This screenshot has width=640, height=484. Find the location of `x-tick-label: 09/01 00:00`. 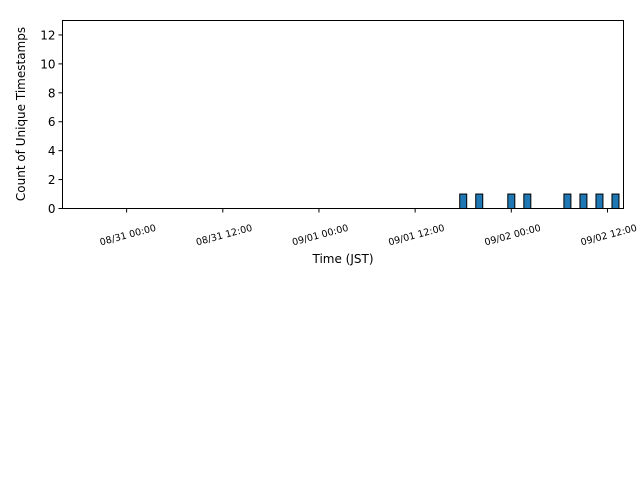

x-tick-label: 09/01 00:00 is located at coordinates (320, 236).